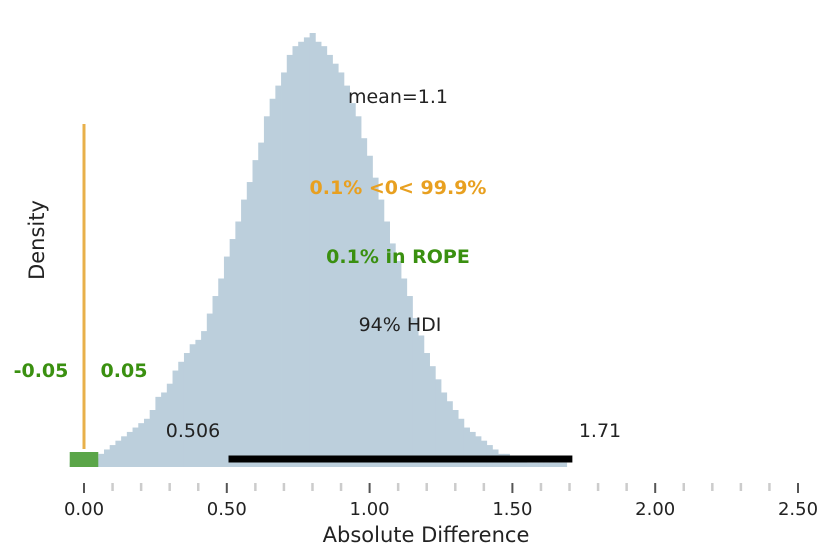  What do you see at coordinates (441, 501) in the screenshot?
I see `x-axis-ticks: 0.00 0.50 1.00 1.50 2.00 2.50` at bounding box center [441, 501].